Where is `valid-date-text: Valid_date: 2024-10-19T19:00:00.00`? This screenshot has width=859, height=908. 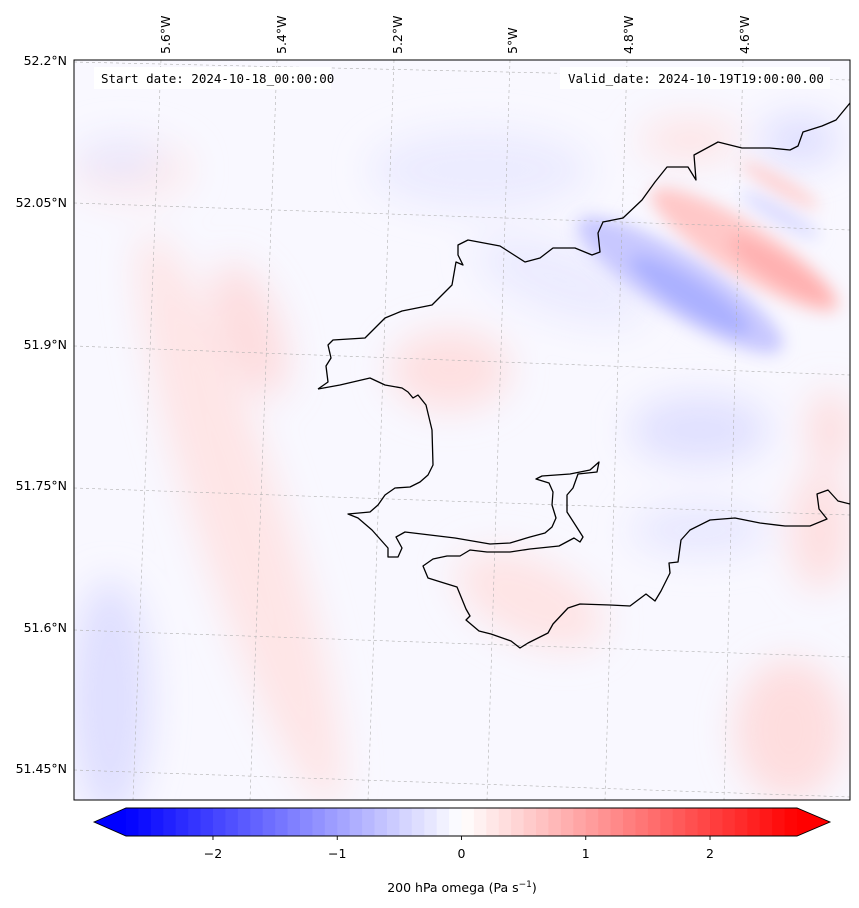 valid-date-text: Valid_date: 2024-10-19T19:00:00.00 is located at coordinates (696, 78).